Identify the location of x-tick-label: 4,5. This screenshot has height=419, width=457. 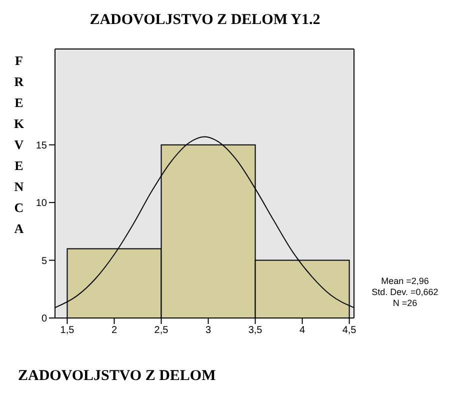
(349, 330).